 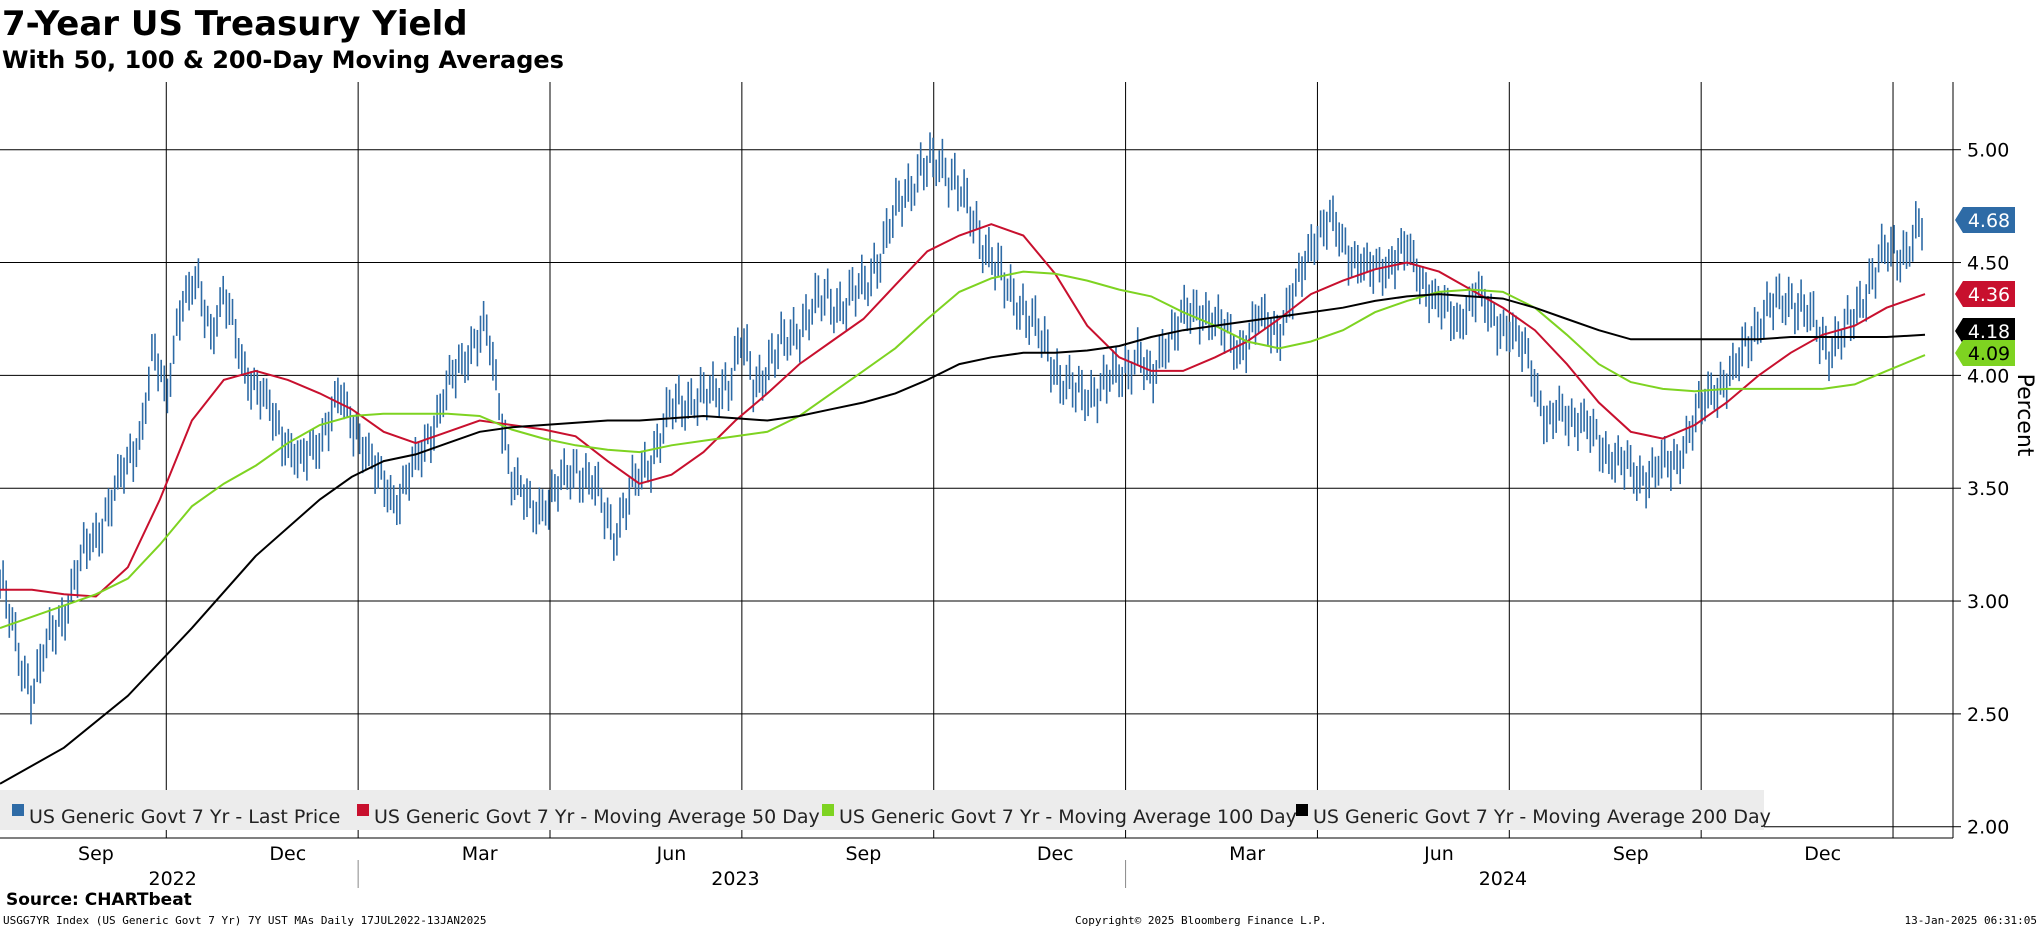 I want to click on y-tick-label: 2.50, so click(x=1988, y=715).